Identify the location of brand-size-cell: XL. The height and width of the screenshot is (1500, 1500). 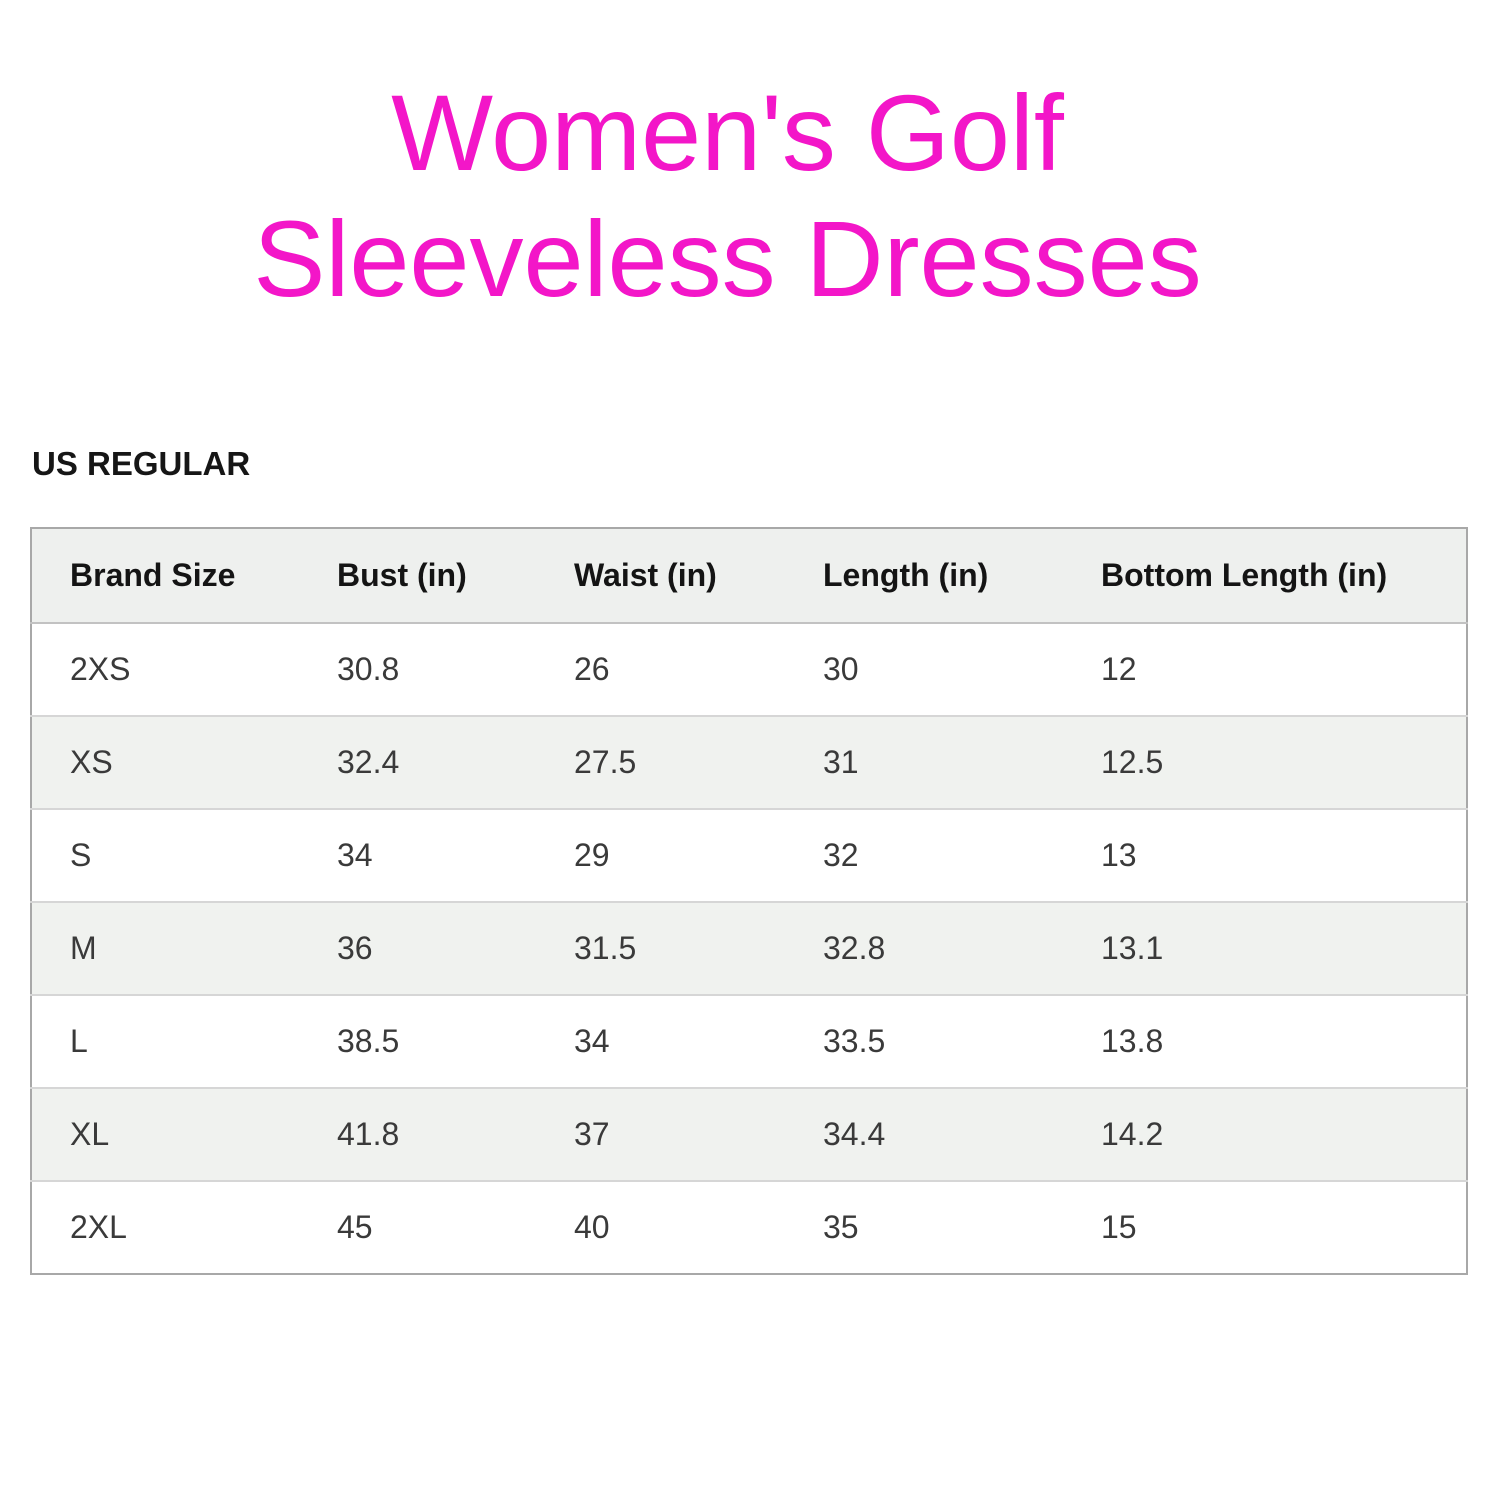
(165, 1134).